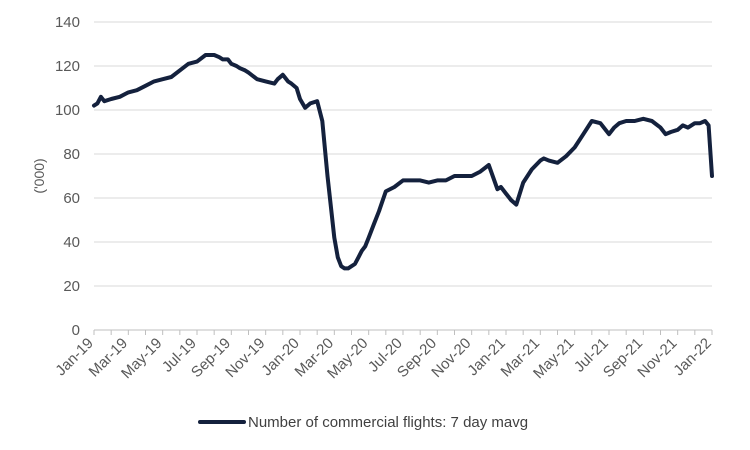 This screenshot has height=450, width=750. What do you see at coordinates (67, 66) in the screenshot?
I see `y-tick-label-120: 120` at bounding box center [67, 66].